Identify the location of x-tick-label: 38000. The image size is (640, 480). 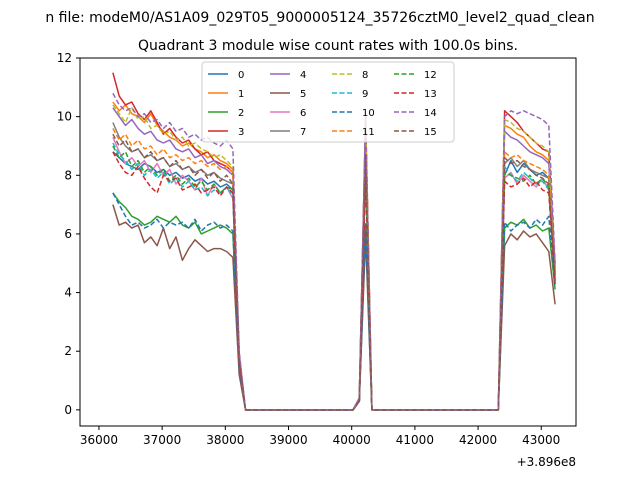
(225, 440).